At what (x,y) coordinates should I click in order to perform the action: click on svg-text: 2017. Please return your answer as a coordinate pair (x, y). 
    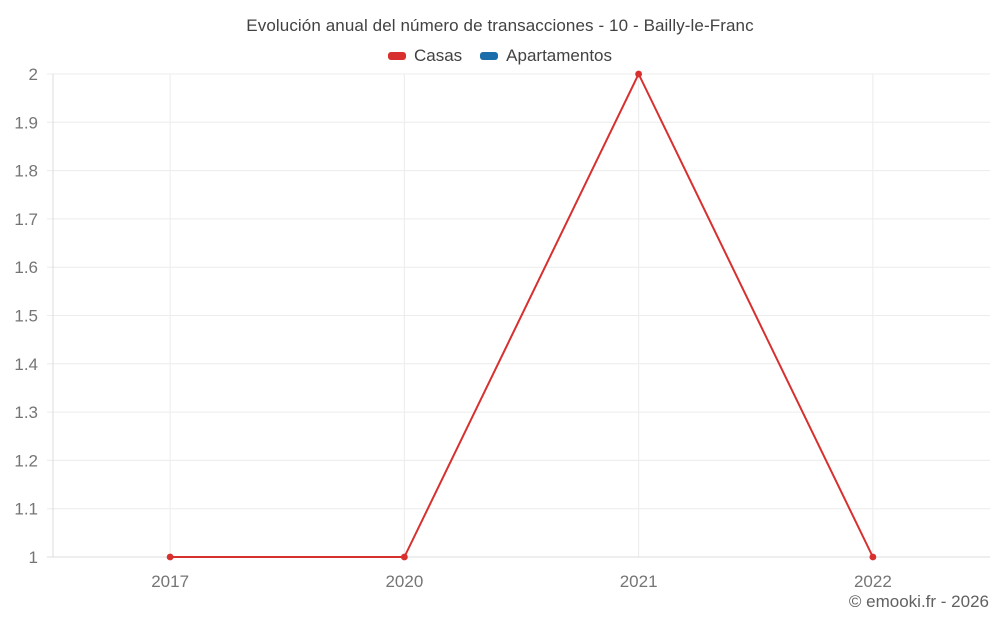
    Looking at the image, I should click on (170, 581).